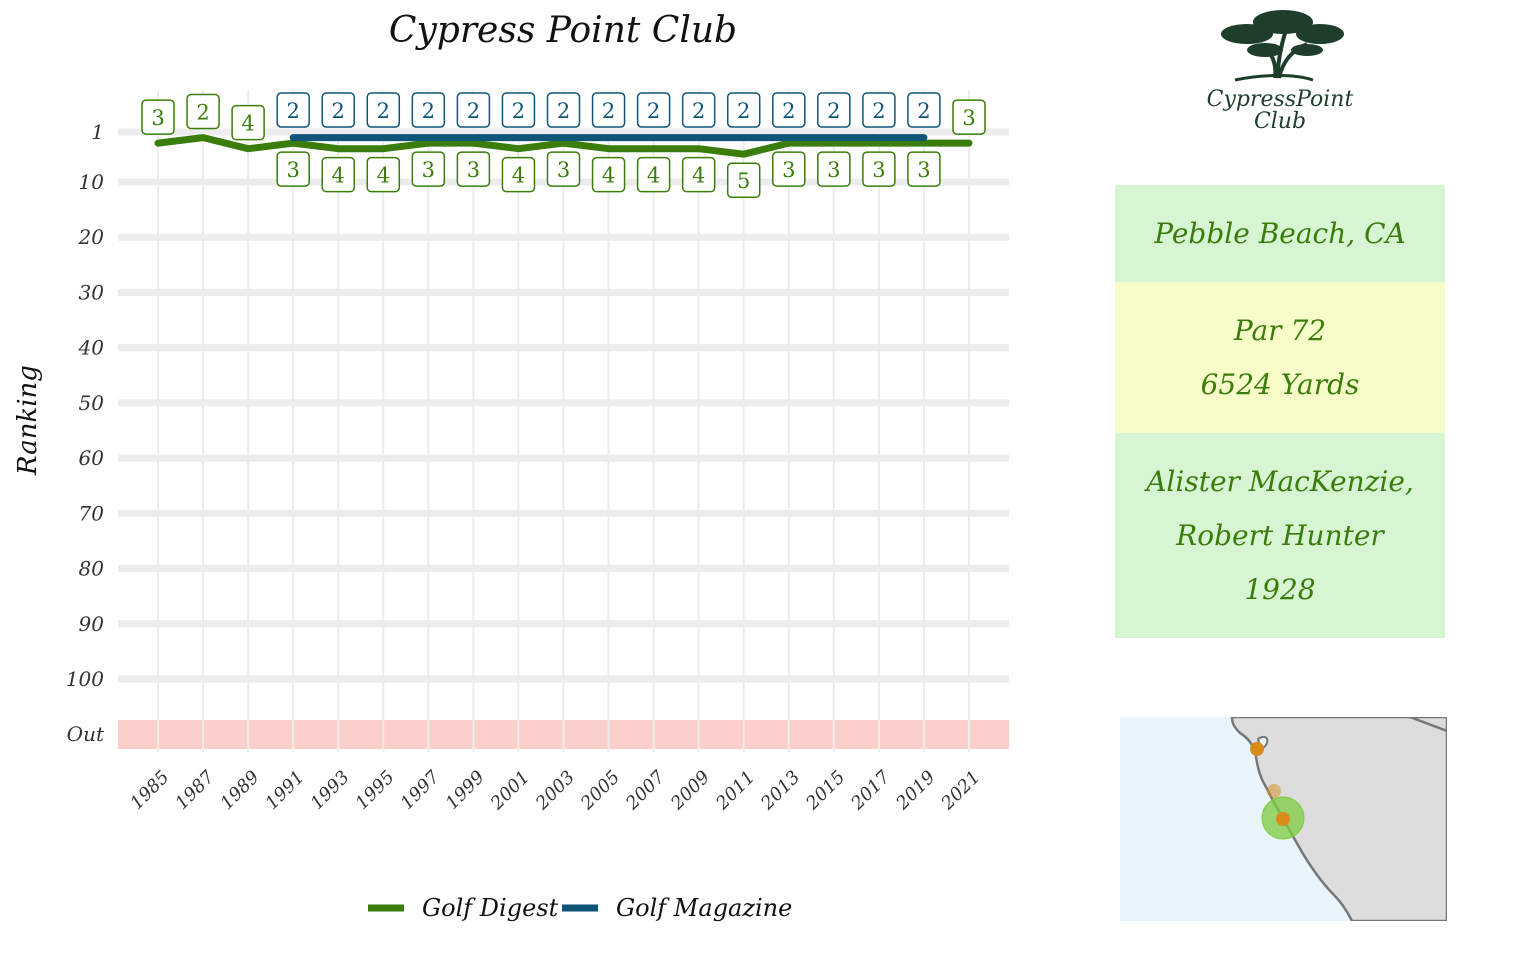 This screenshot has width=1536, height=960. Describe the element at coordinates (555, 791) in the screenshot. I see `x-tick-2003: 2003` at that location.